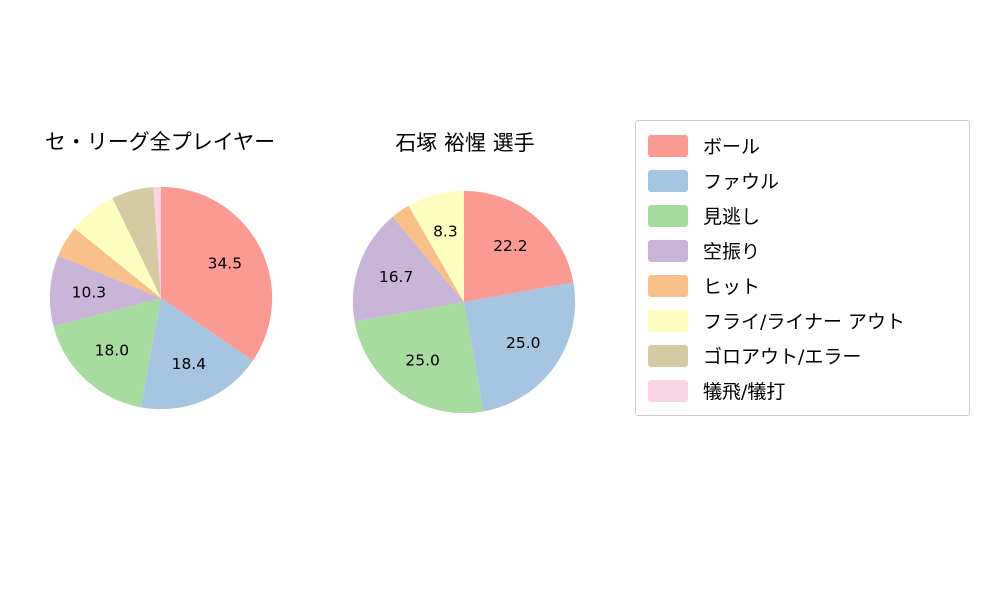 This screenshot has width=1000, height=600. I want to click on pie-slice-value-label: 8.3, so click(445, 232).